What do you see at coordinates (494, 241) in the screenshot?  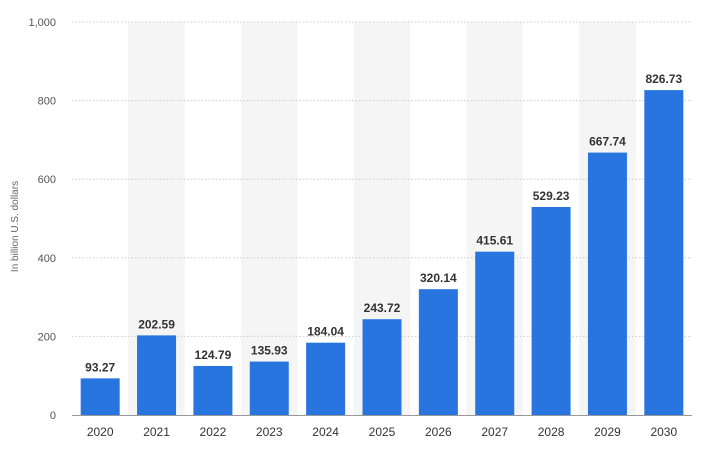 I see `data-label: 415.61` at bounding box center [494, 241].